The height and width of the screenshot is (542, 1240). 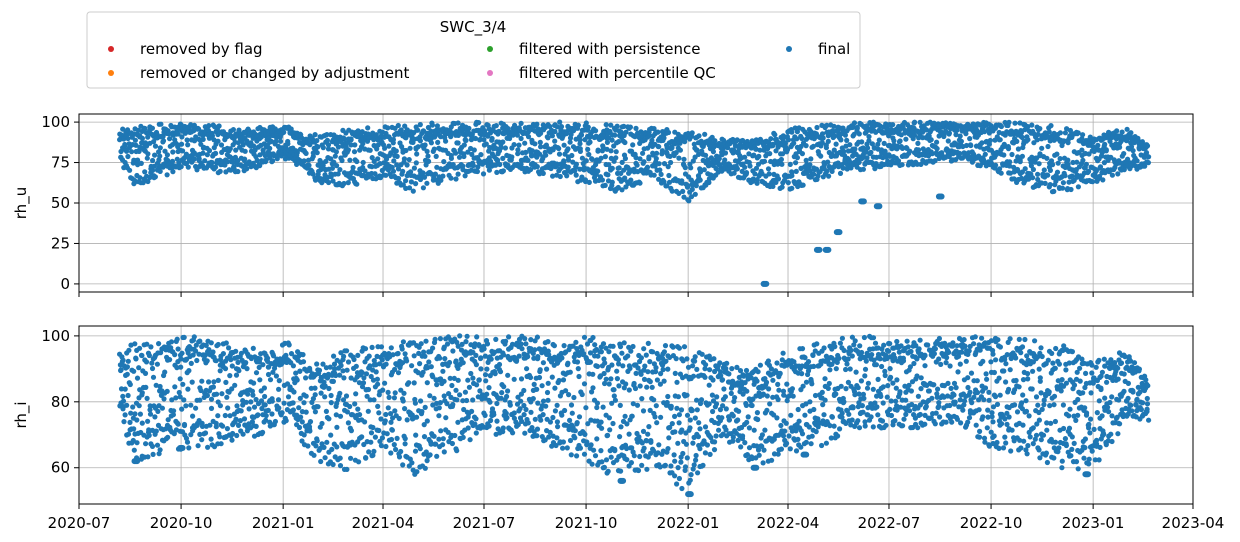 What do you see at coordinates (789, 49) in the screenshot?
I see `legend-marker-final` at bounding box center [789, 49].